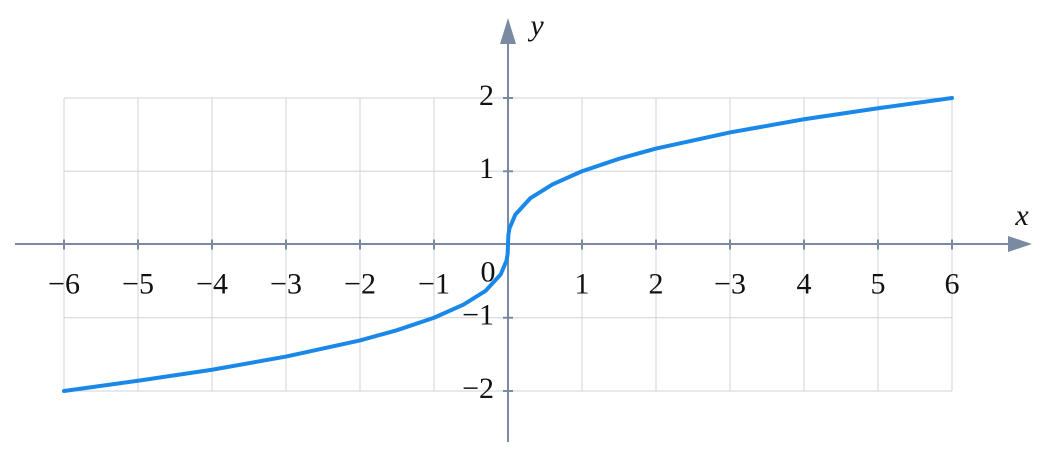 Image resolution: width=1050 pixels, height=450 pixels. I want to click on x-tick-label: 2, so click(656, 283).